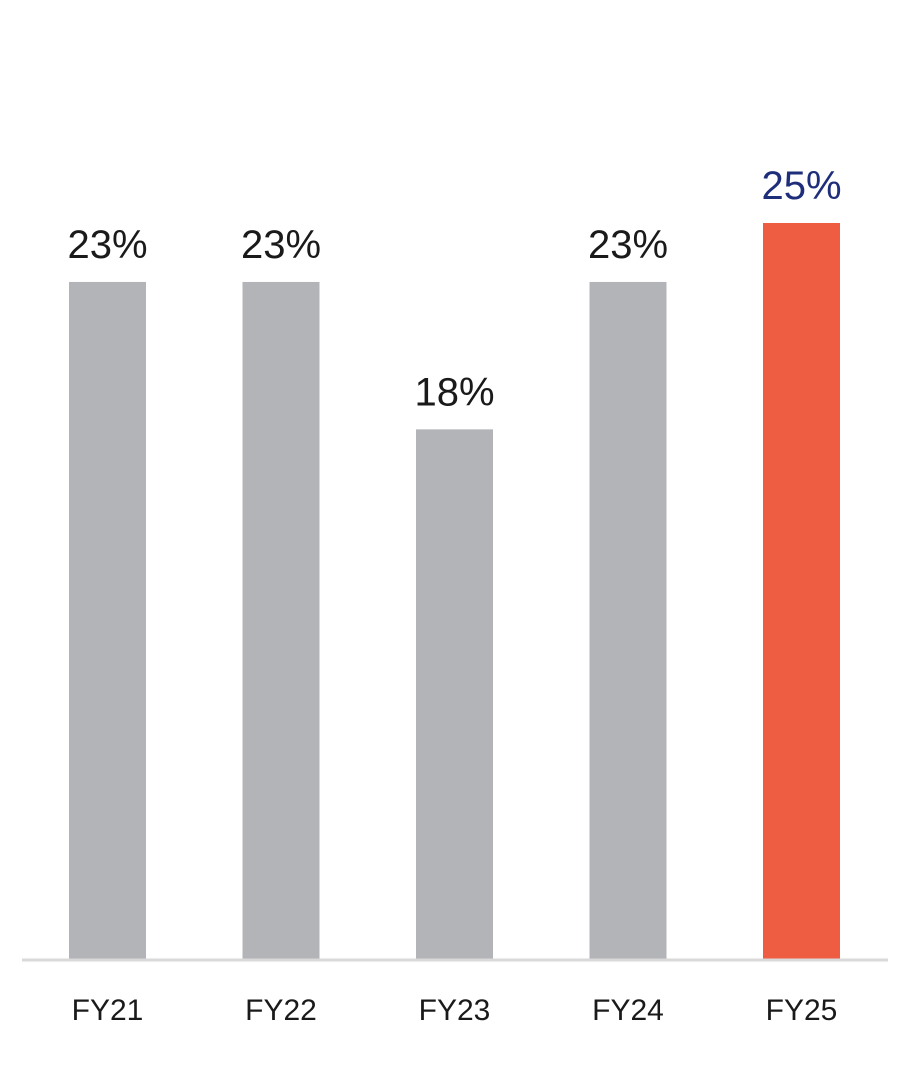 This screenshot has width=900, height=1069. What do you see at coordinates (107, 621) in the screenshot?
I see `bar-fy21` at bounding box center [107, 621].